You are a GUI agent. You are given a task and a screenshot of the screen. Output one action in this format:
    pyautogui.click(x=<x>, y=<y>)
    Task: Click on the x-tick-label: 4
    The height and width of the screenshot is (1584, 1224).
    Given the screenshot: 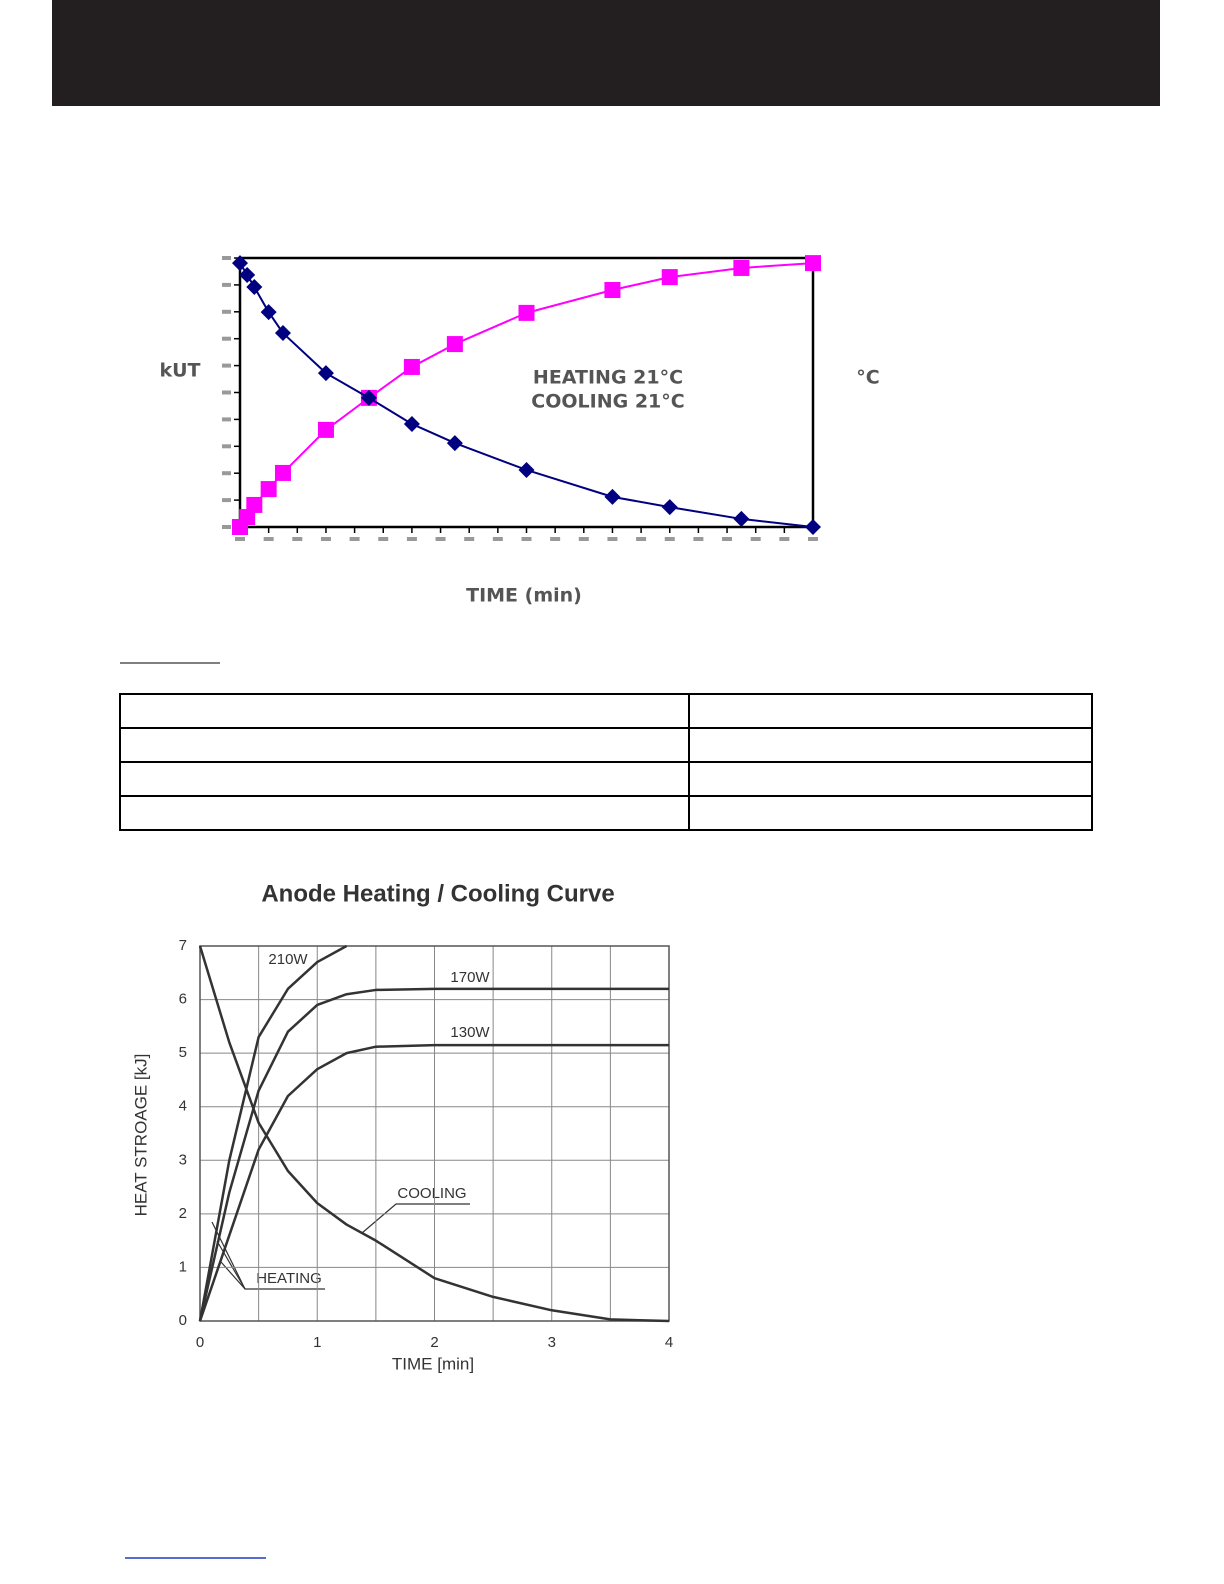 What is the action you would take?
    pyautogui.click(x=669, y=1342)
    